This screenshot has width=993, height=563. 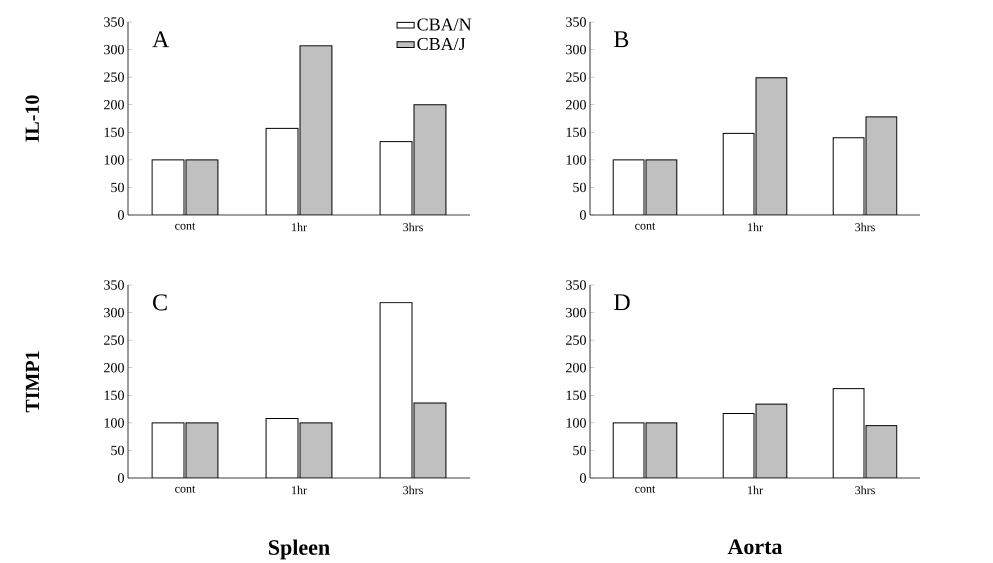 I want to click on x-axis-title: Spleen, so click(x=299, y=549).